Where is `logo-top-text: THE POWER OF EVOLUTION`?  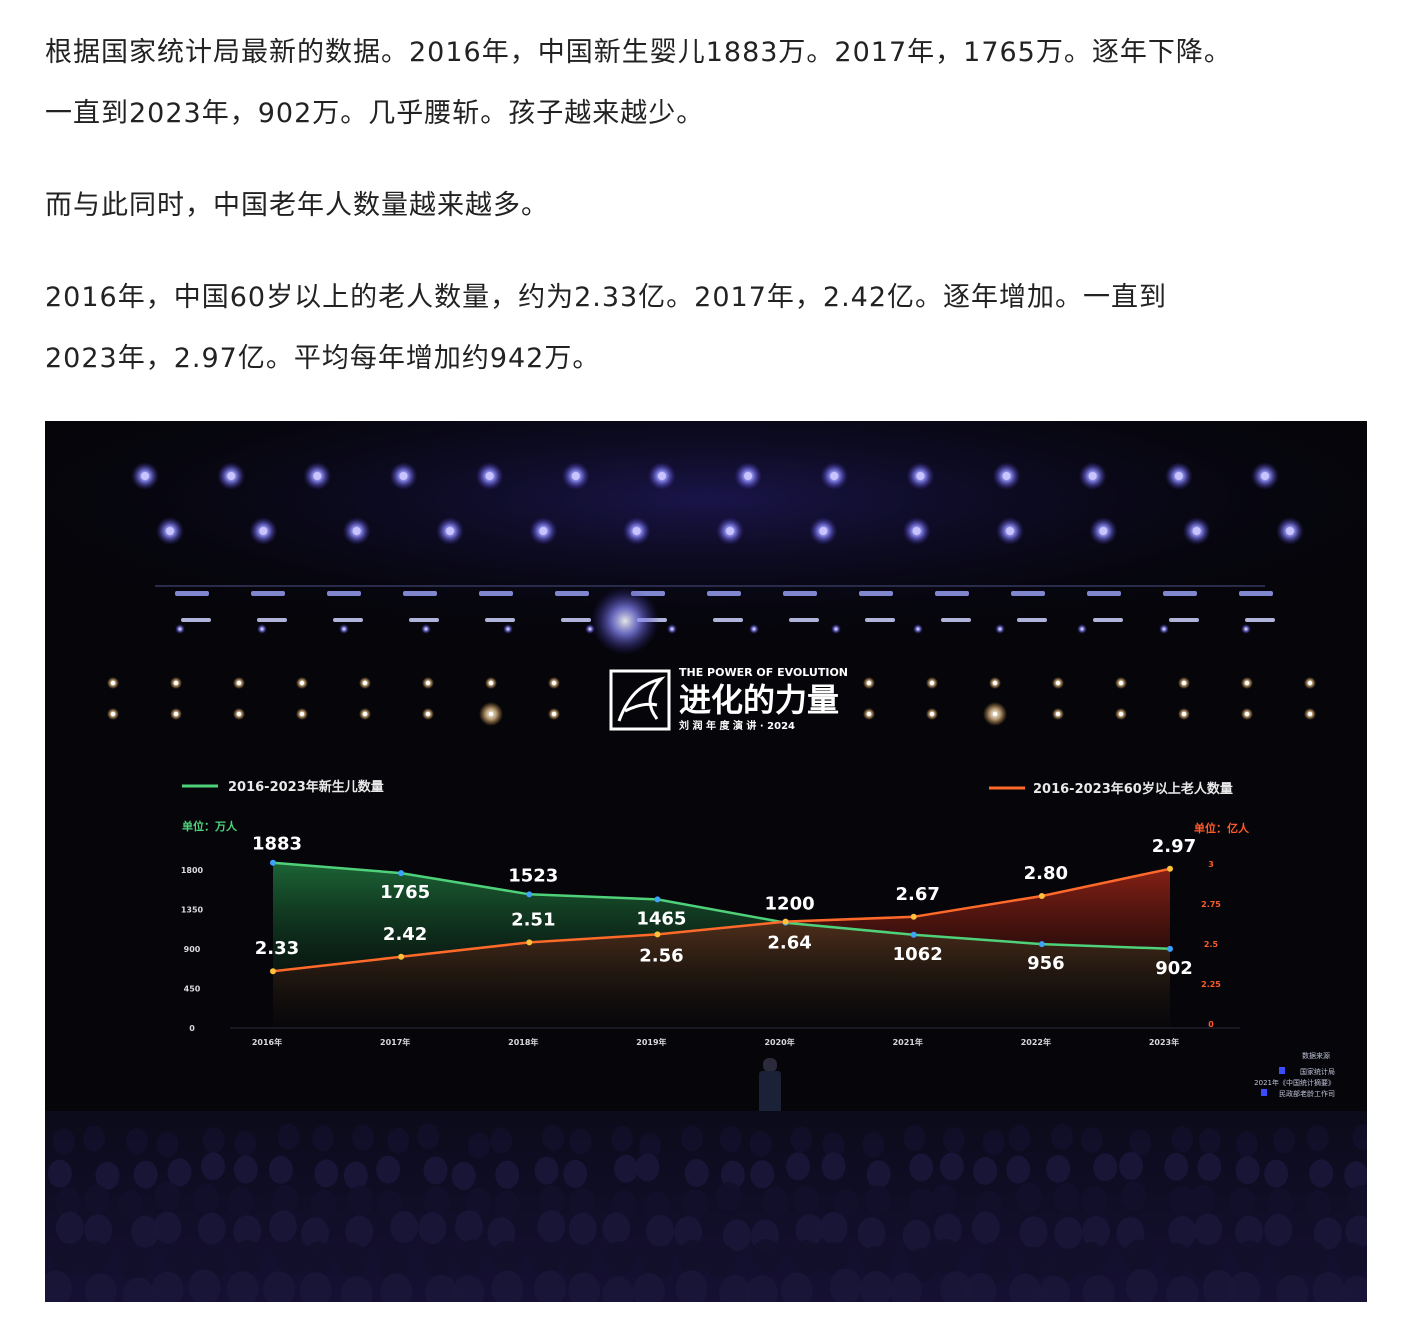 logo-top-text: THE POWER OF EVOLUTION is located at coordinates (763, 672).